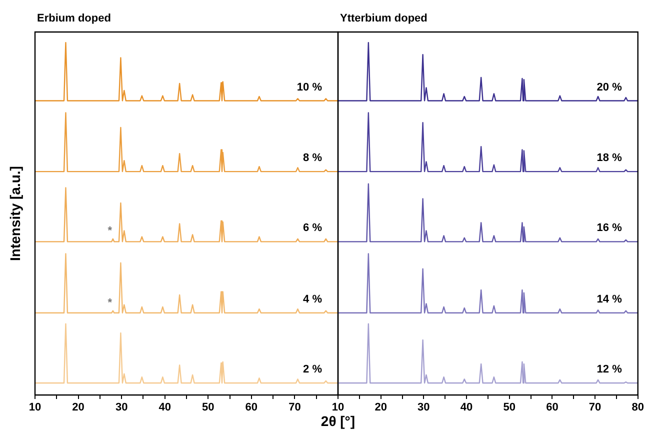 The width and height of the screenshot is (646, 432). What do you see at coordinates (638, 408) in the screenshot?
I see `x-tick-label: 80` at bounding box center [638, 408].